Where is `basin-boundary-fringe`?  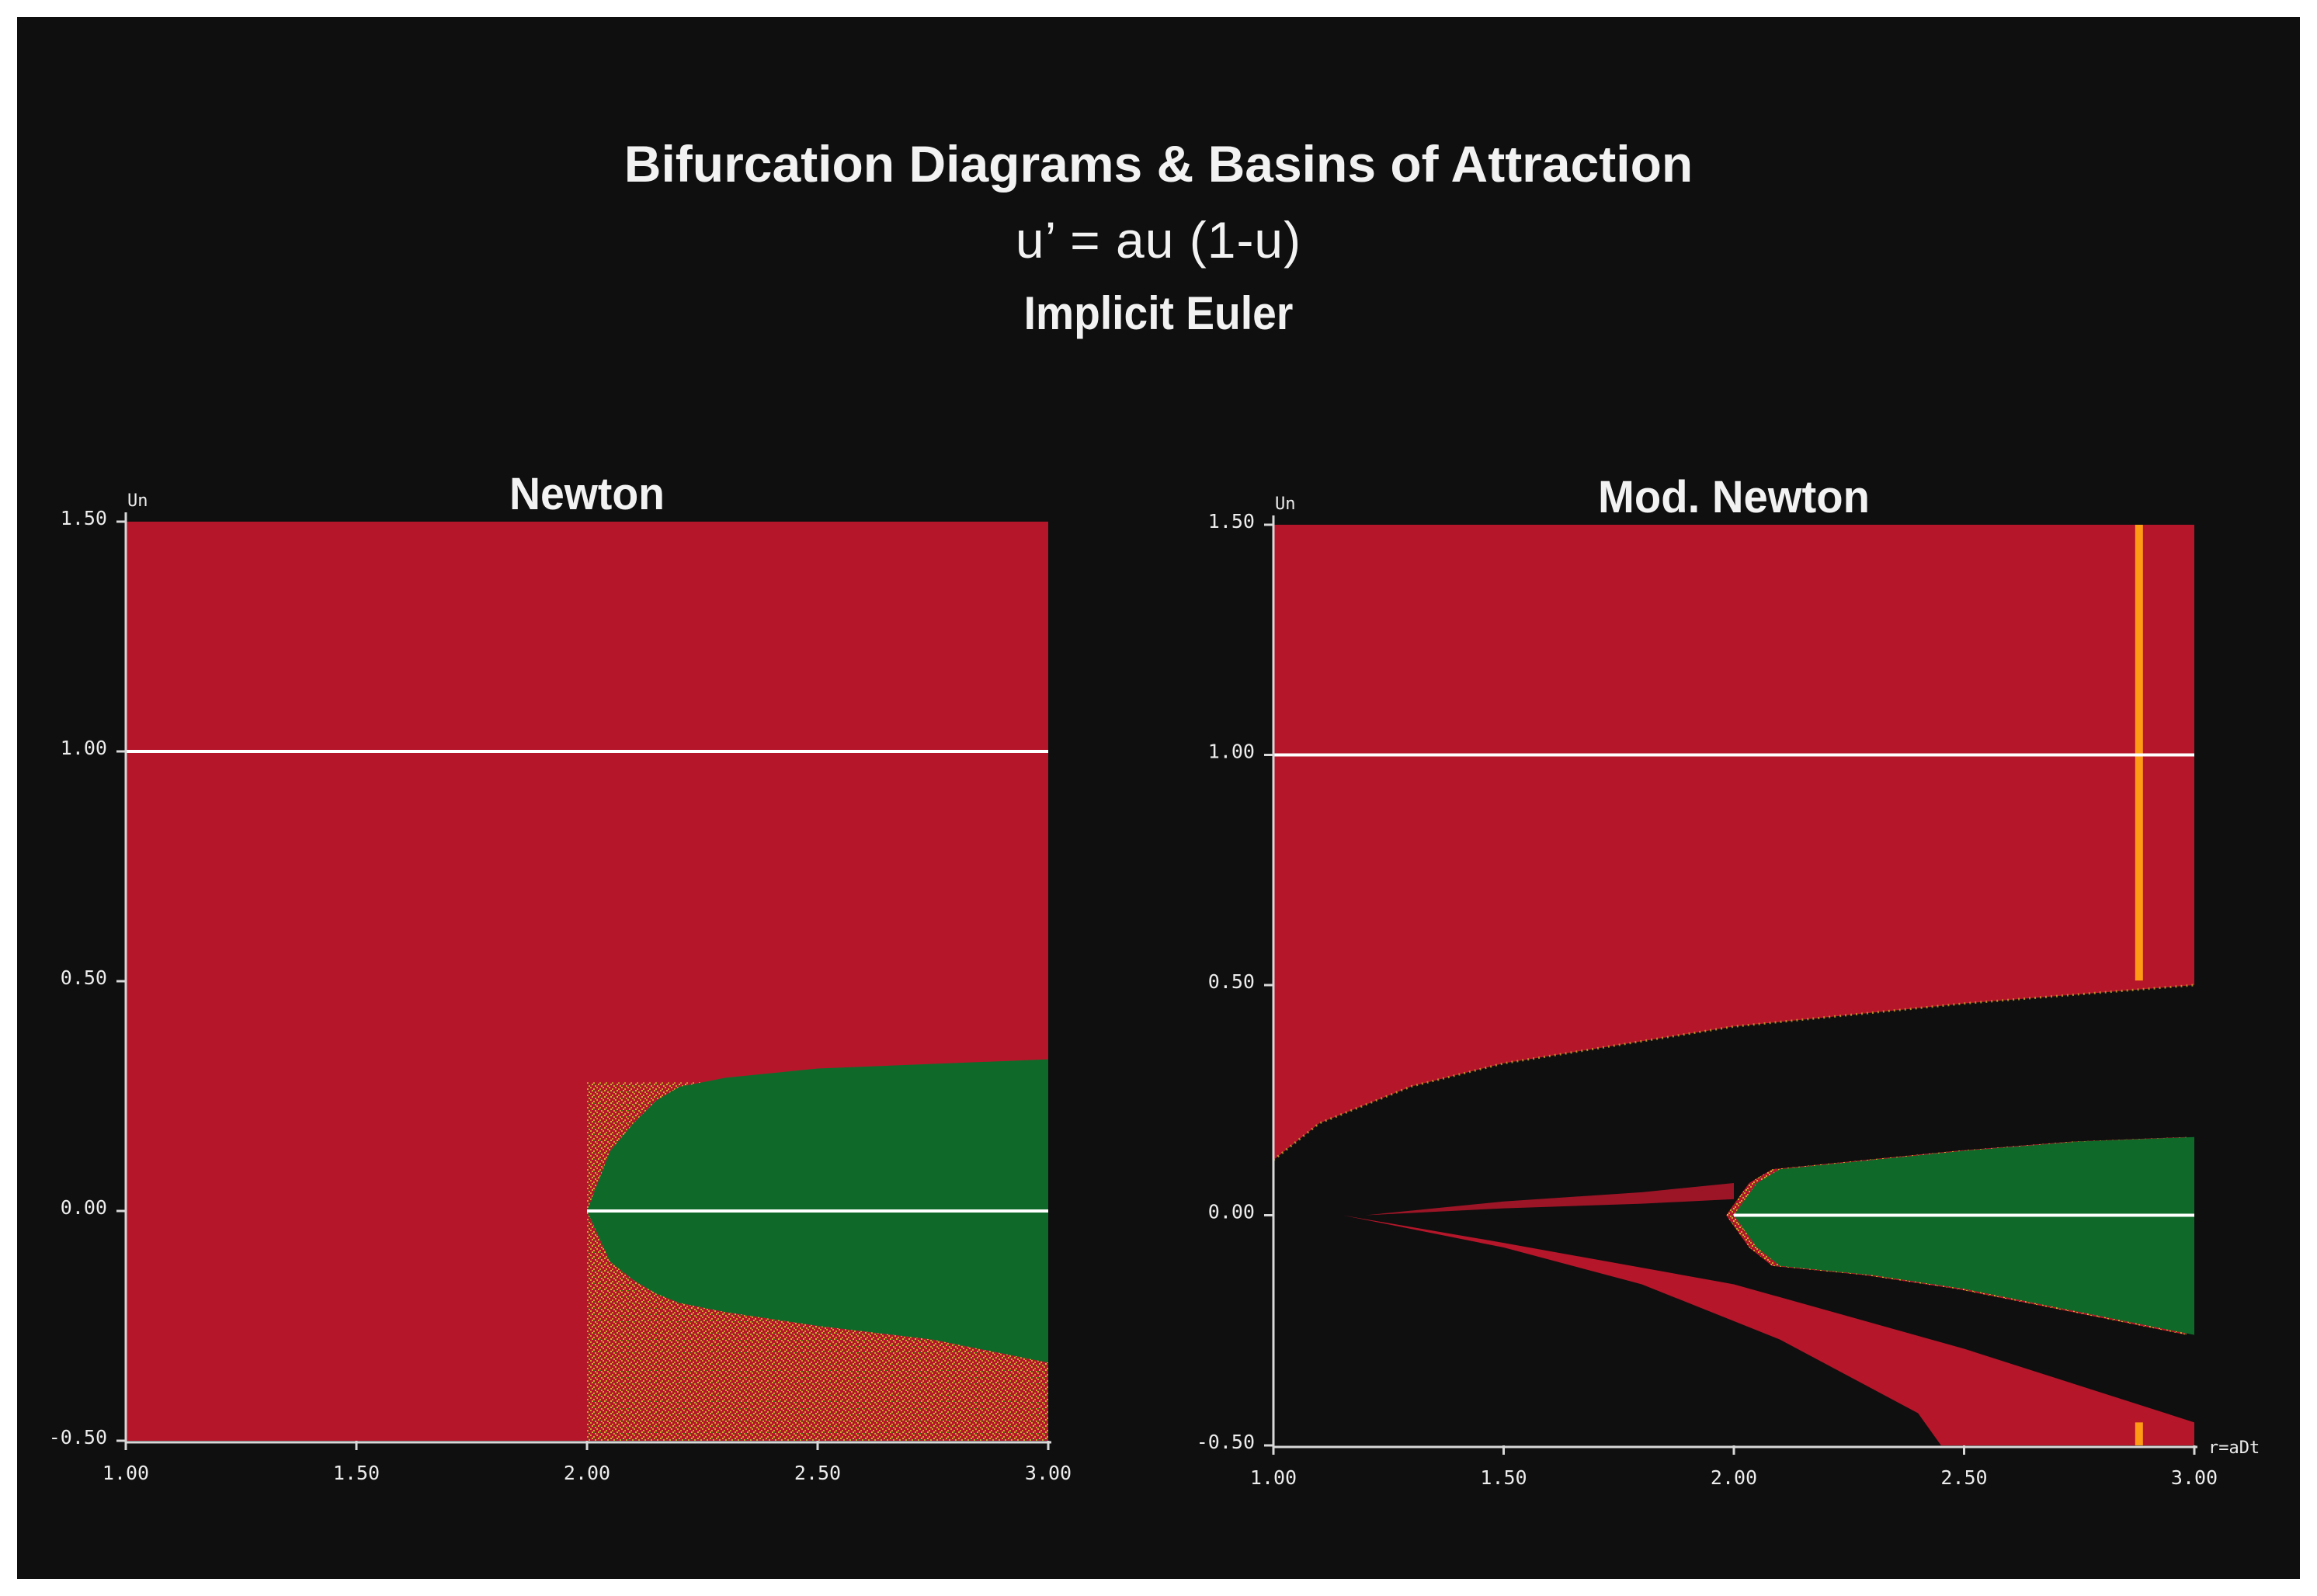 basin-boundary-fringe is located at coordinates (1734, 1073).